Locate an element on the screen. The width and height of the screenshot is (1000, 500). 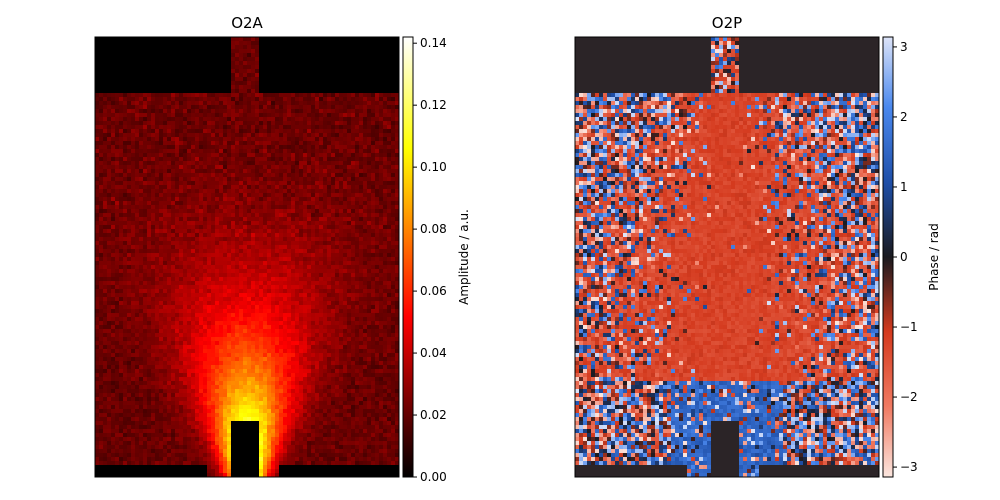
phase-colorbar-tick-label: −3 is located at coordinates (909, 467).